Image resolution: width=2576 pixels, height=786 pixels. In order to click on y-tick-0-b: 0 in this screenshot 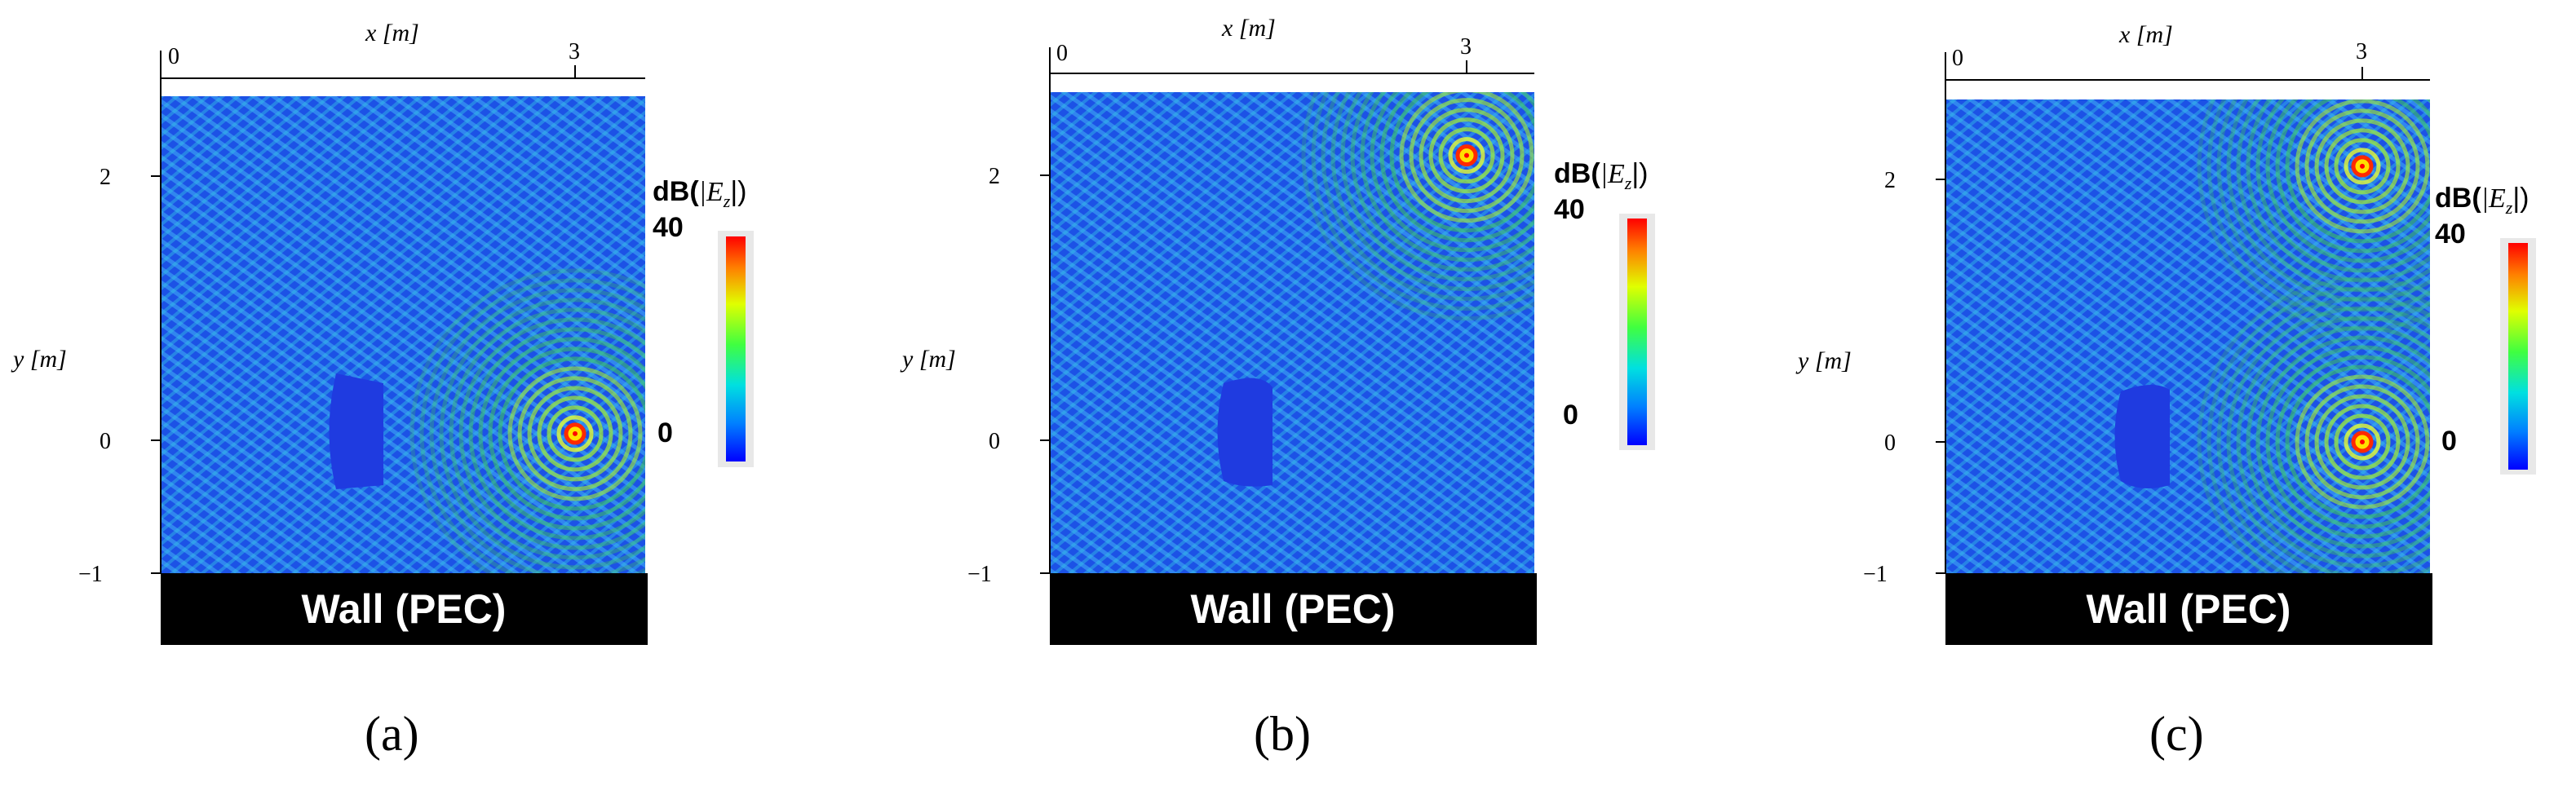, I will do `click(994, 441)`.